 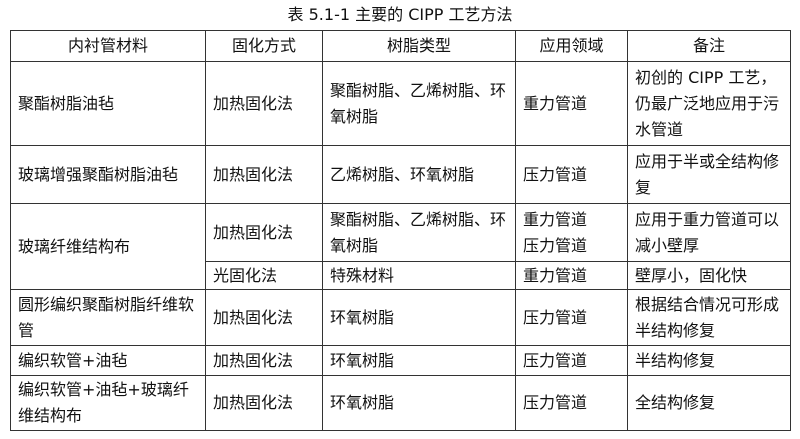 What do you see at coordinates (709, 317) in the screenshot?
I see `cell-remarks: 根据结合情况可形成半结构修复` at bounding box center [709, 317].